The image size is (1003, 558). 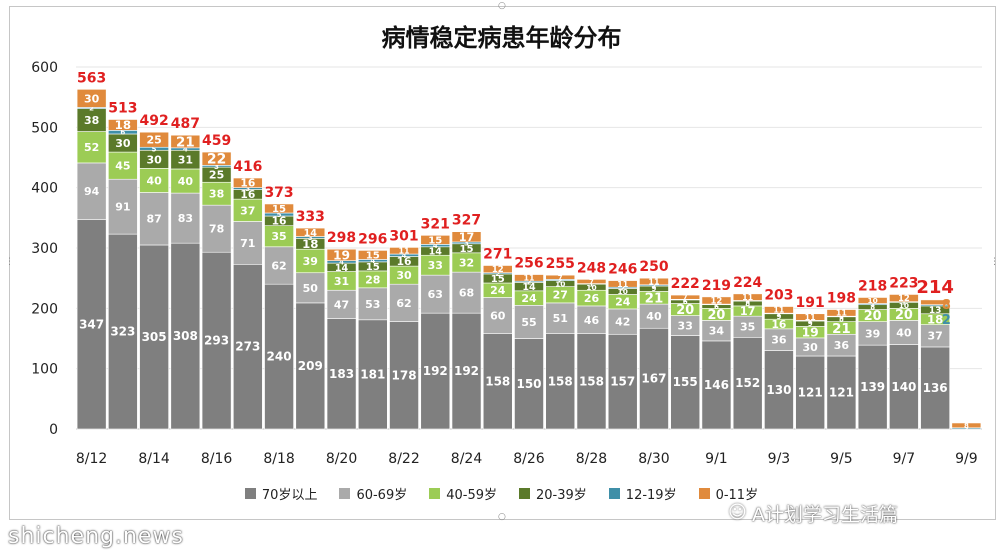 I want to click on bar-value-label: 9, so click(x=654, y=289).